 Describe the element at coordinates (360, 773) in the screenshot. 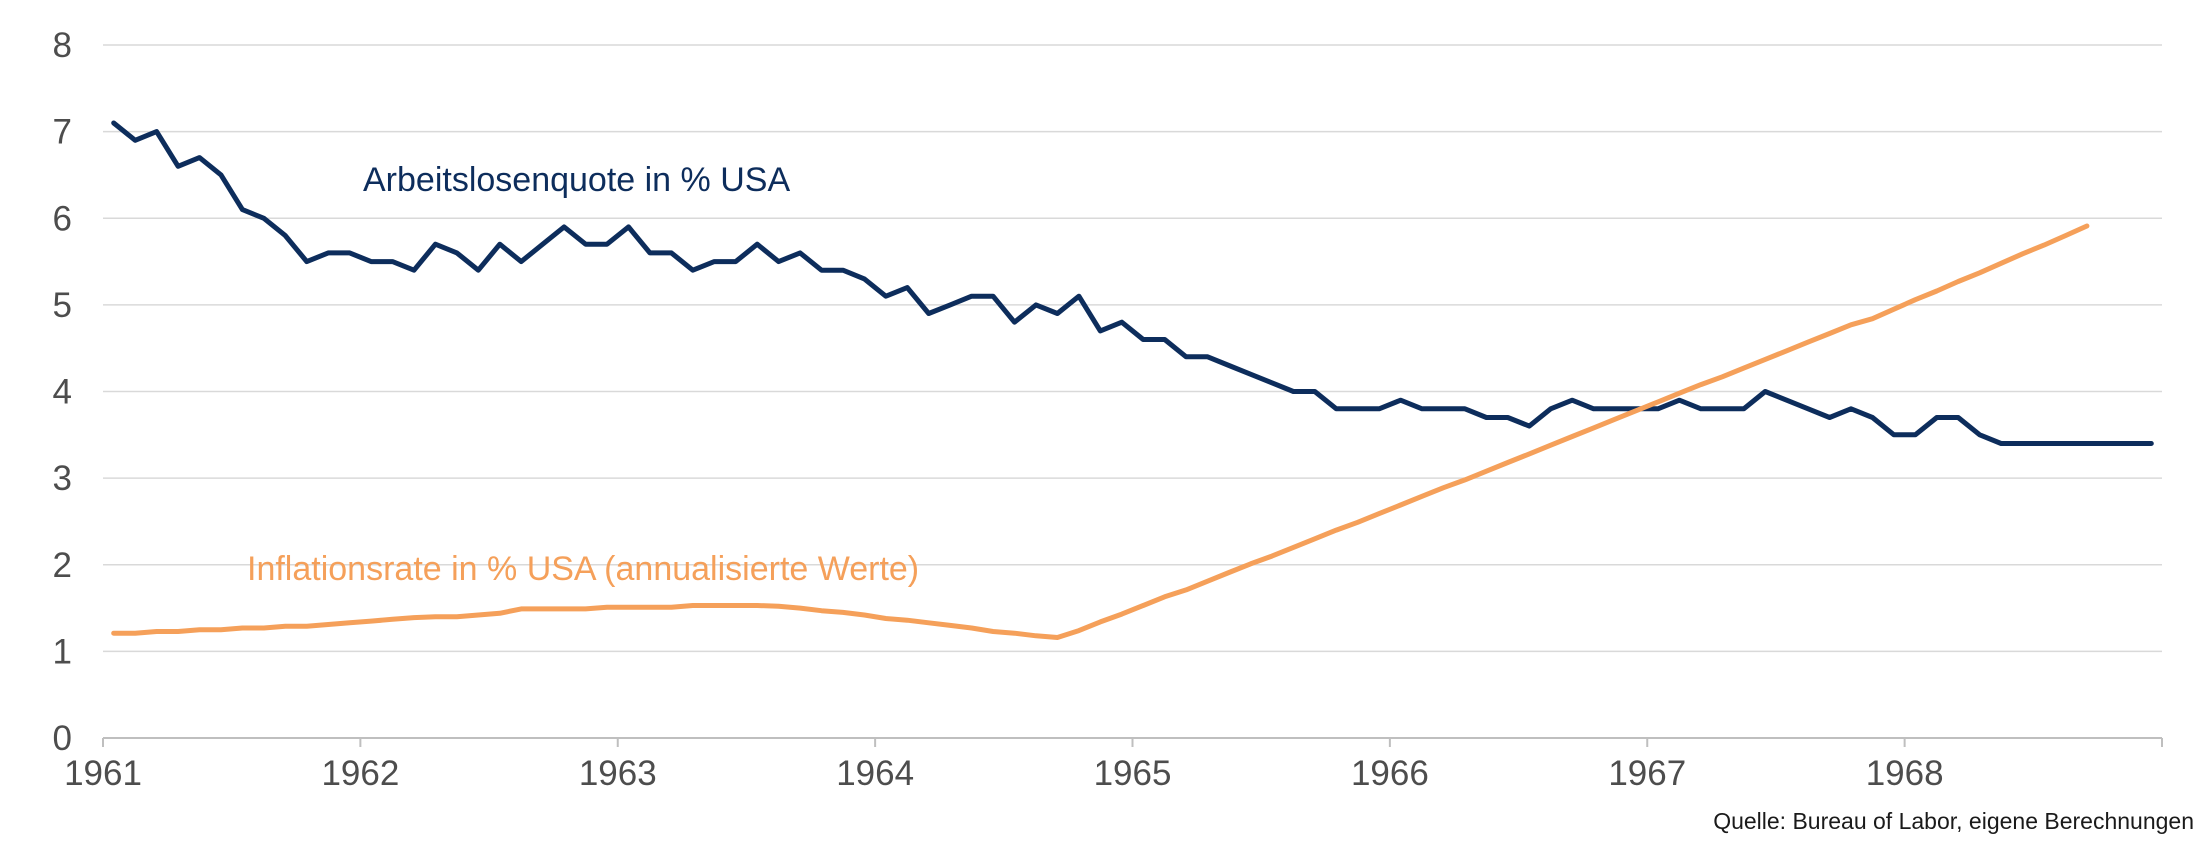

I see `x-tick-label: 1962` at that location.